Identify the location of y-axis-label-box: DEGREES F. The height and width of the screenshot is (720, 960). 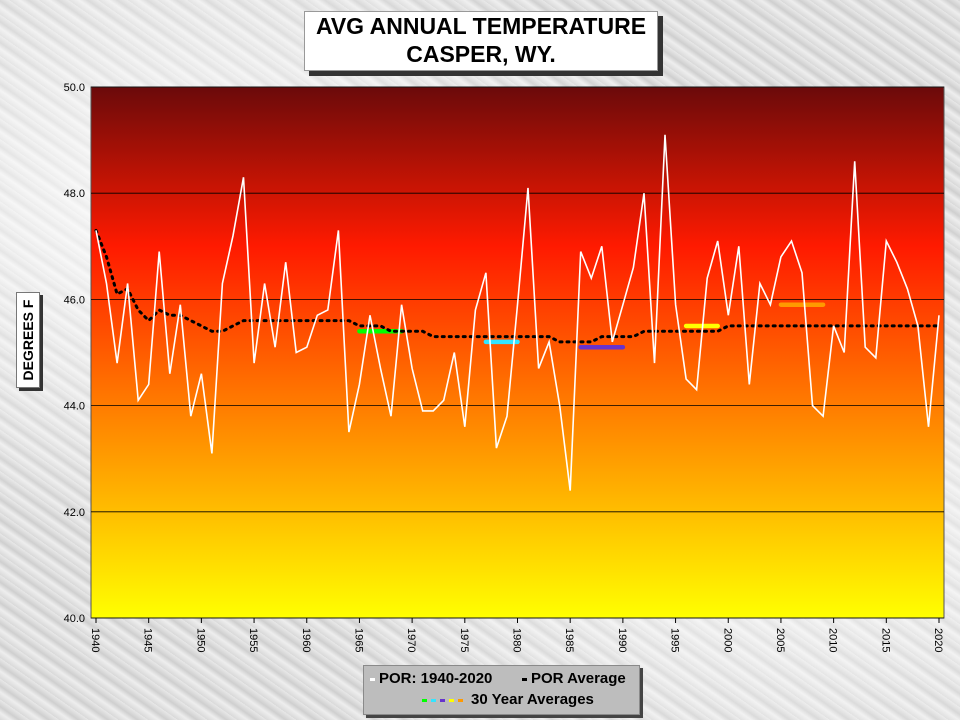
(28, 340).